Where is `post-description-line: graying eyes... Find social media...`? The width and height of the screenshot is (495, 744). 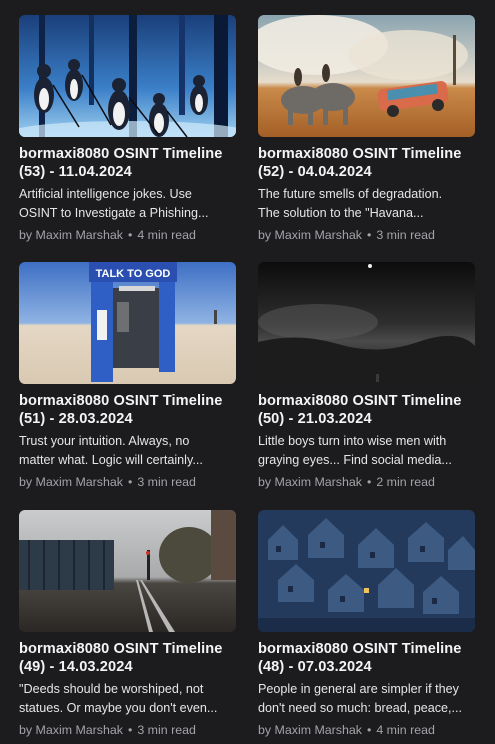
post-description-line: graying eyes... Find social media... is located at coordinates (355, 460).